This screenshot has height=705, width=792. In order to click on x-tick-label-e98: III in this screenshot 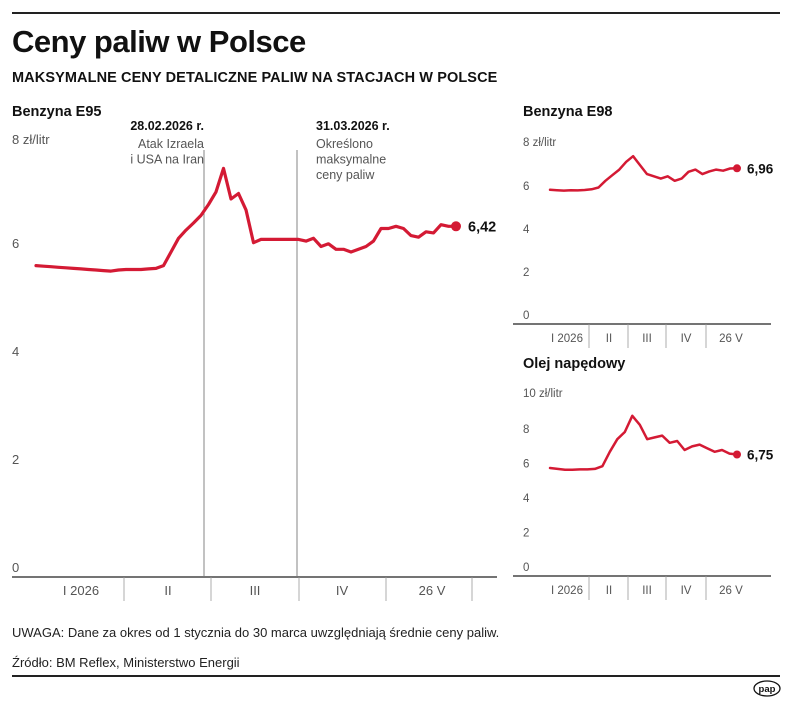, I will do `click(647, 339)`.